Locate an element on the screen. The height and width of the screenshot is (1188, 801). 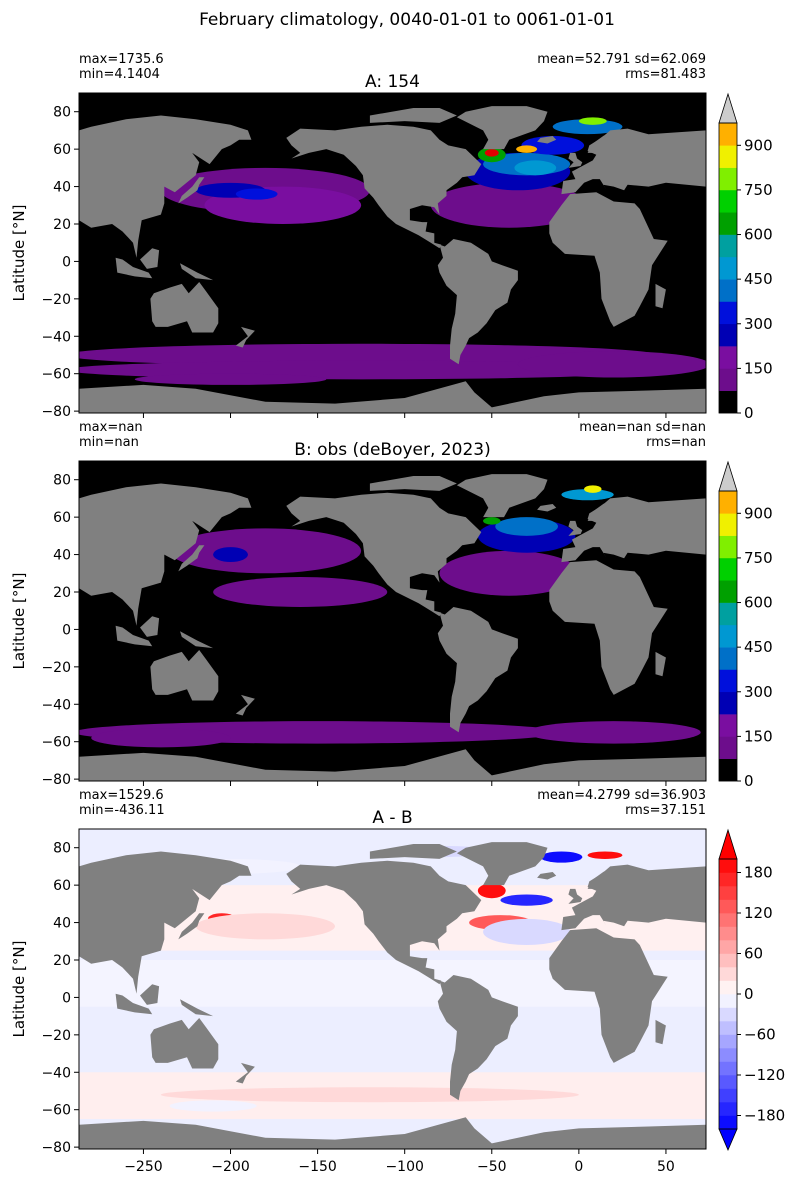
colorbar: 0 150 300 450 600 750 900 is located at coordinates (745, 257).